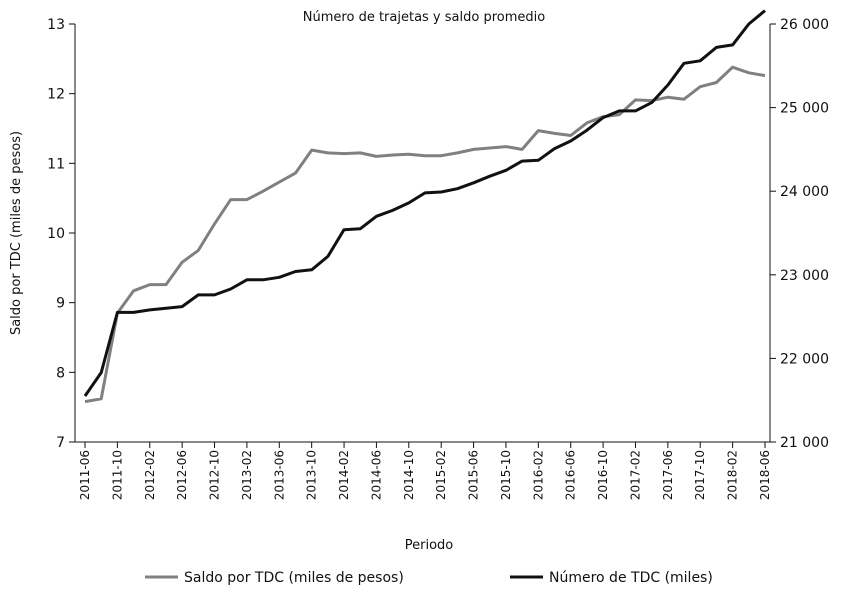 This screenshot has width=847, height=593. Describe the element at coordinates (247, 475) in the screenshot. I see `x-tick-label: 2013-02` at that location.